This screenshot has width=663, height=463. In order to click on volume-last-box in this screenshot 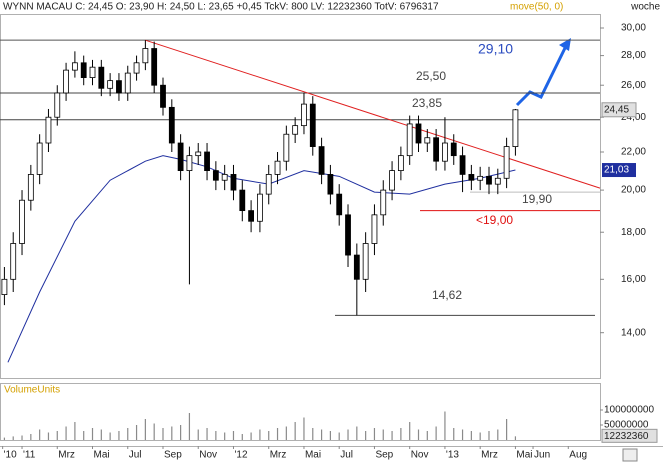, I will do `click(629, 435)`.